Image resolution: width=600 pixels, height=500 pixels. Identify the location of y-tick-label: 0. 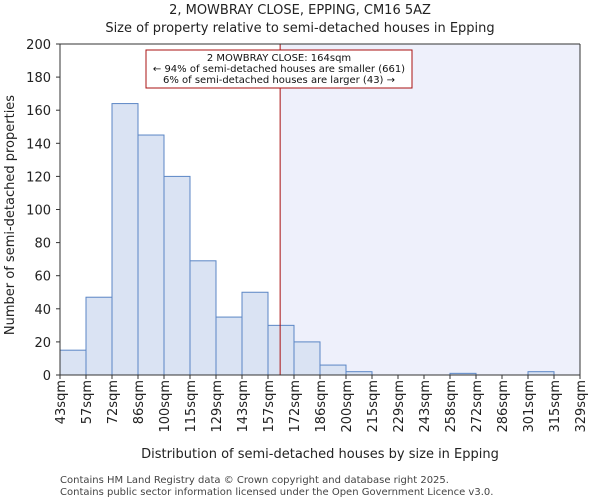
(47, 376).